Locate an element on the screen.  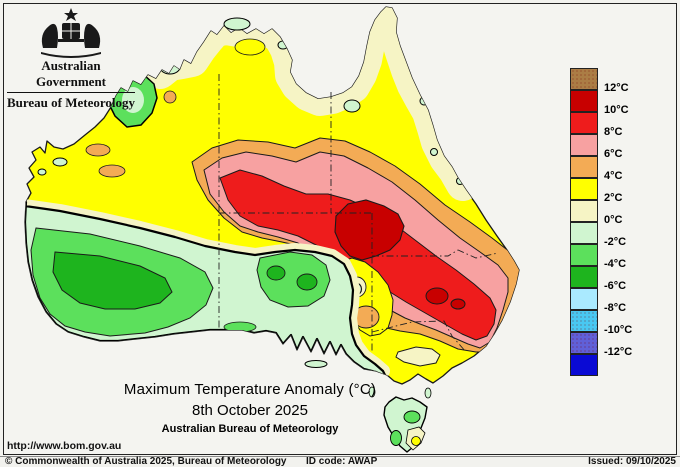
legend-label--2C: -2°C is located at coordinates (615, 242).